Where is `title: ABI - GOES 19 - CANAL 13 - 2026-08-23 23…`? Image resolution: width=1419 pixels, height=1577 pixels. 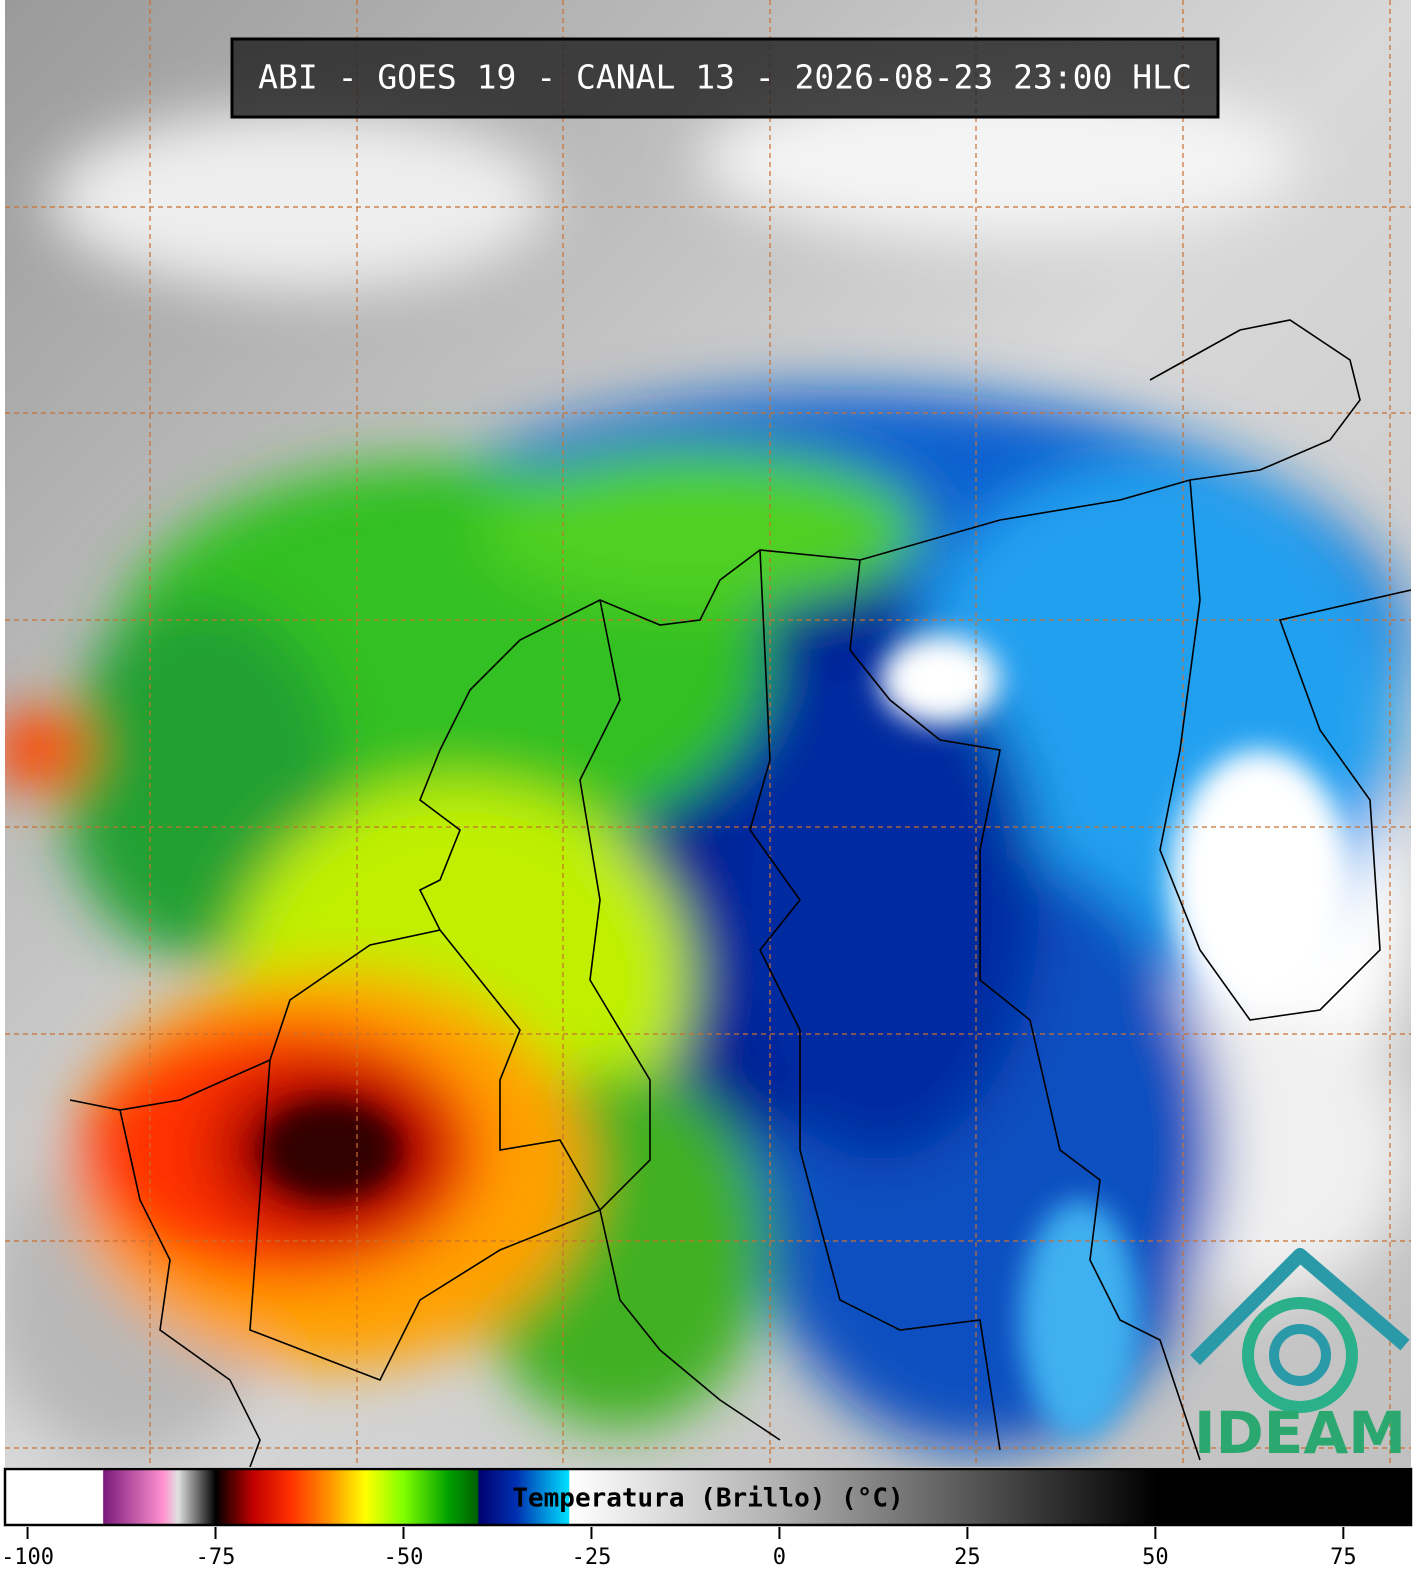
title: ABI - GOES 19 - CANAL 13 - 2026-08-23 23… is located at coordinates (725, 77).